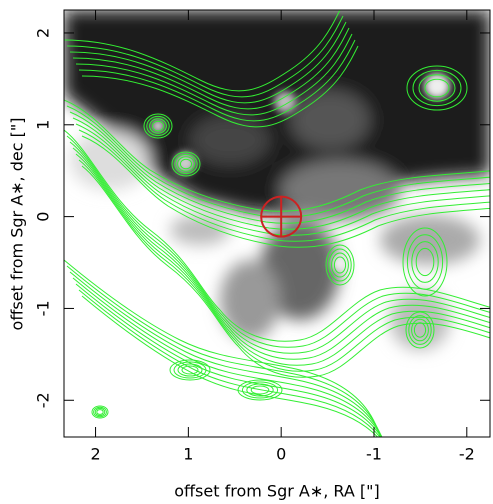  What do you see at coordinates (43, 125) in the screenshot?
I see `y-tick-label: 1` at bounding box center [43, 125].